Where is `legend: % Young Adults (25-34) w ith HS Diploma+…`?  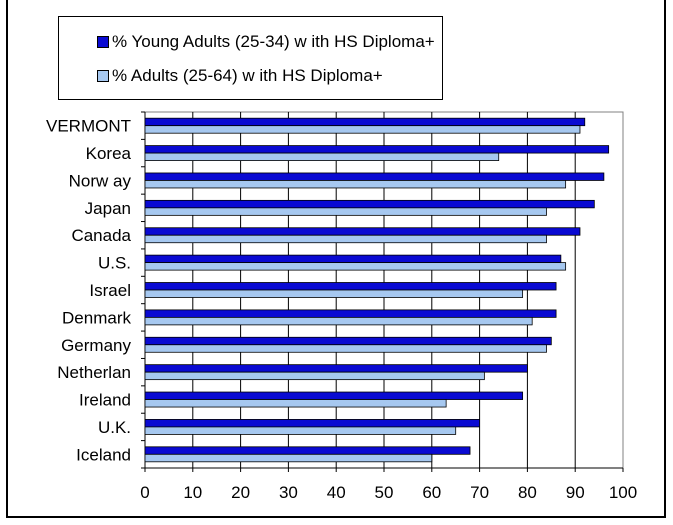
legend: % Young Adults (25-34) w ith HS Diploma+… is located at coordinates (250, 58).